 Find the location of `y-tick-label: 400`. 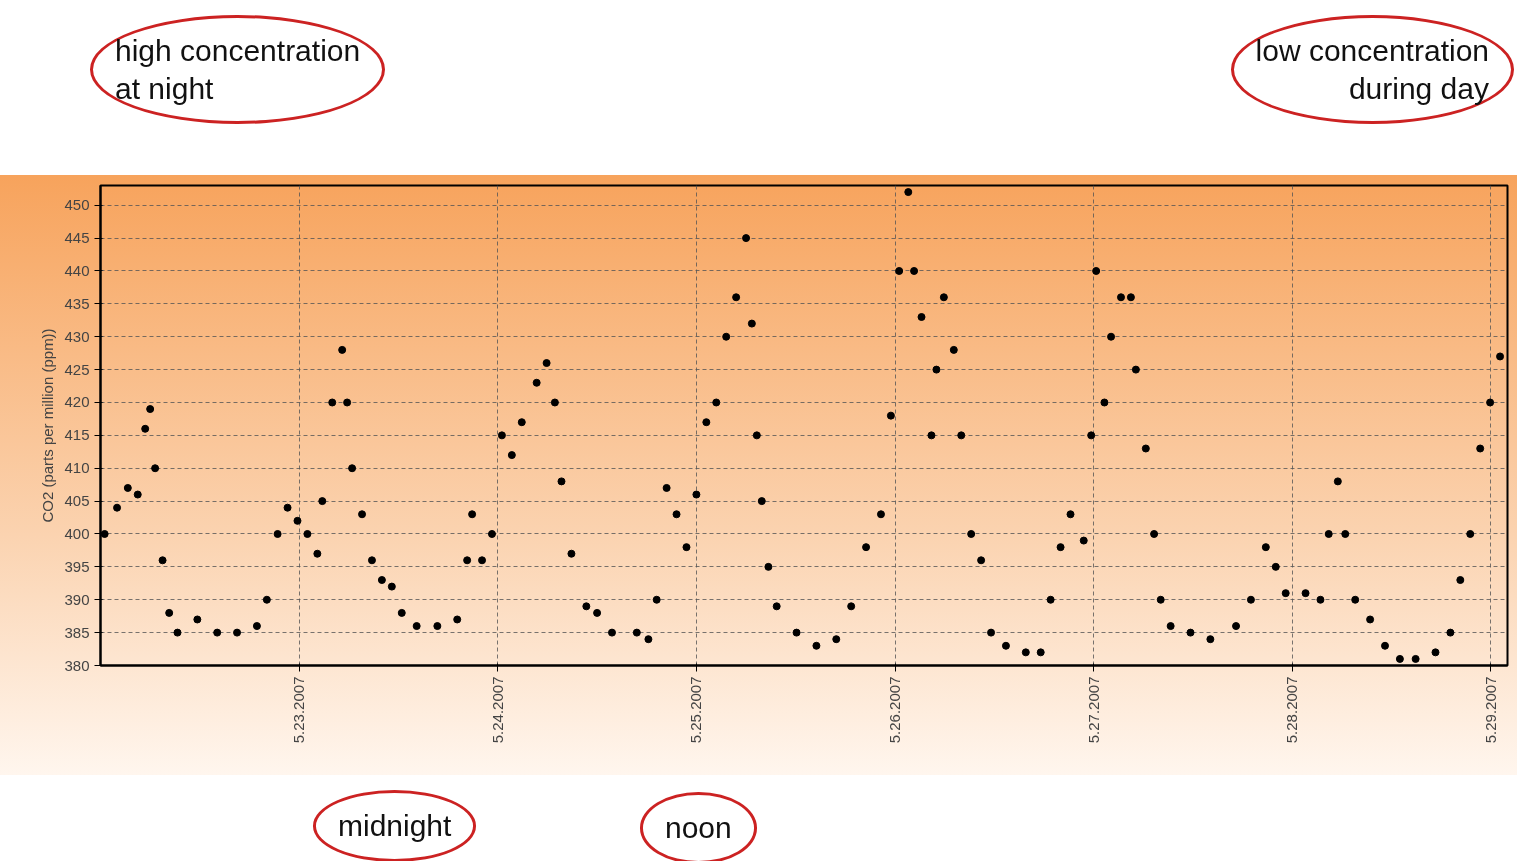

y-tick-label: 400 is located at coordinates (77, 533).